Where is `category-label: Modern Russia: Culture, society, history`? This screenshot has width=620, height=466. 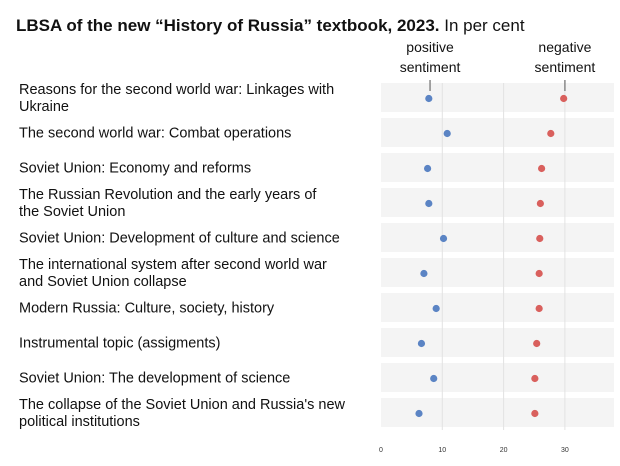
category-label: Modern Russia: Culture, society, history is located at coordinates (147, 309).